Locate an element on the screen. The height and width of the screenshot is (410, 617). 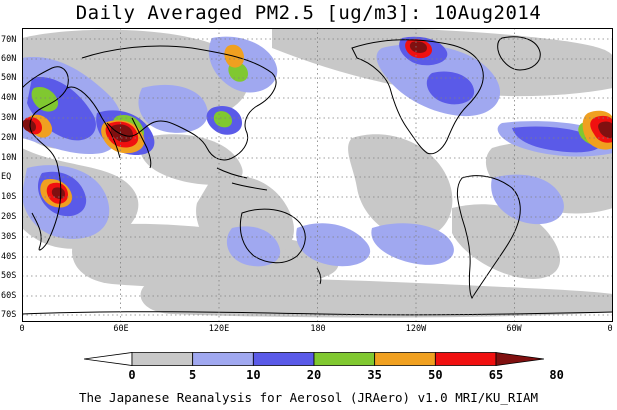
lat-label: 10S is located at coordinates (9, 197).